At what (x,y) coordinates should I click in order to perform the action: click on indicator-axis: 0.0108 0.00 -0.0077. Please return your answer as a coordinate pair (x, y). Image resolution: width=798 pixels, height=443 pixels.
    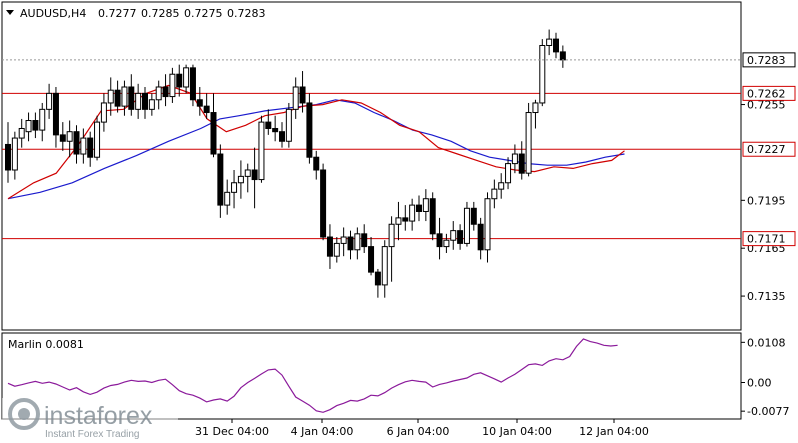
    Looking at the image, I should click on (765, 377).